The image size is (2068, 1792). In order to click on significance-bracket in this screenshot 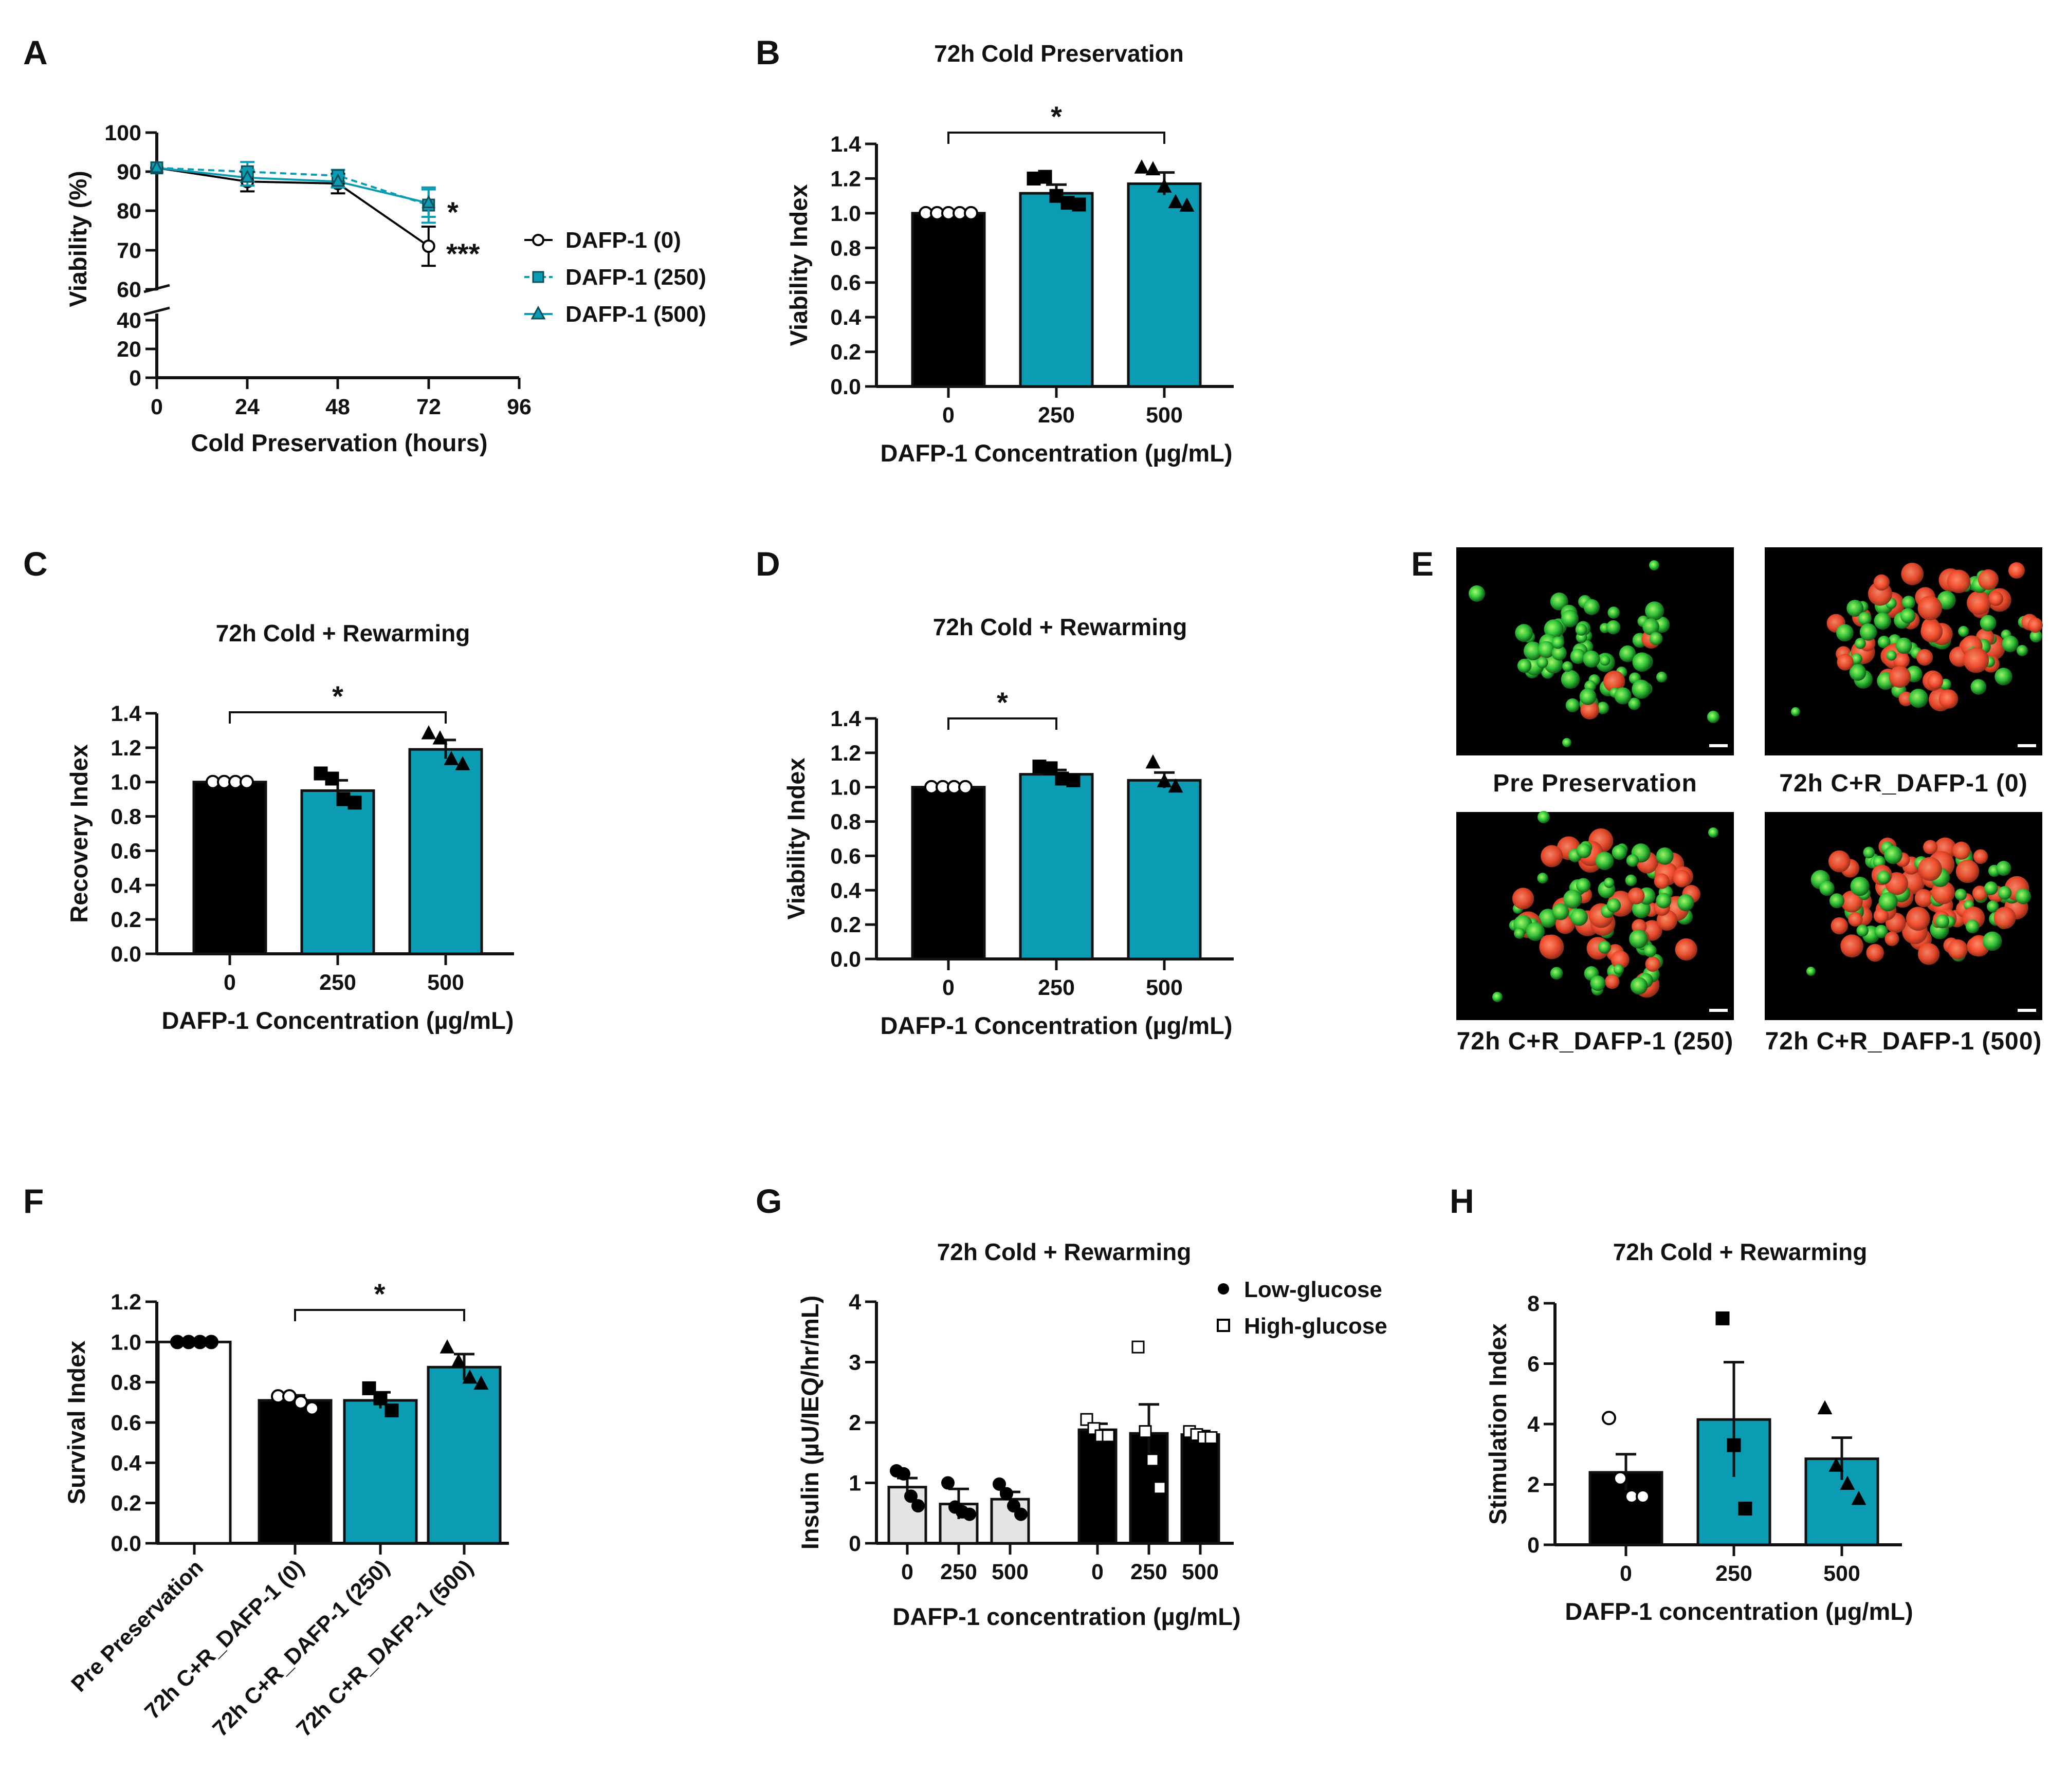, I will do `click(338, 718)`.